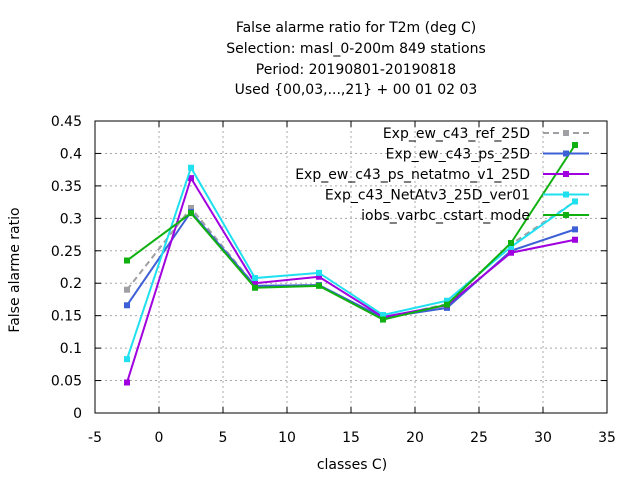 This screenshot has height=480, width=640. I want to click on x-tick-label: 0, so click(159, 438).